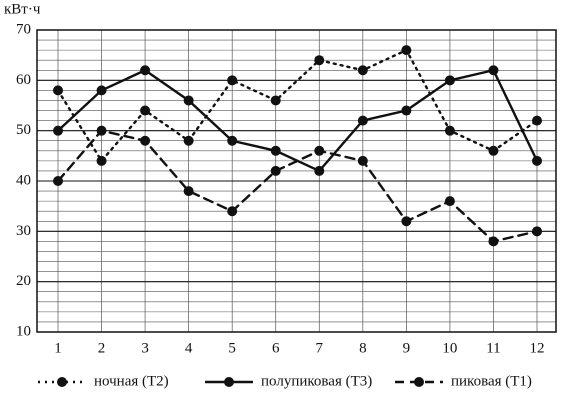 The width and height of the screenshot is (575, 400). What do you see at coordinates (23, 331) in the screenshot?
I see `y-tick-label: 10` at bounding box center [23, 331].